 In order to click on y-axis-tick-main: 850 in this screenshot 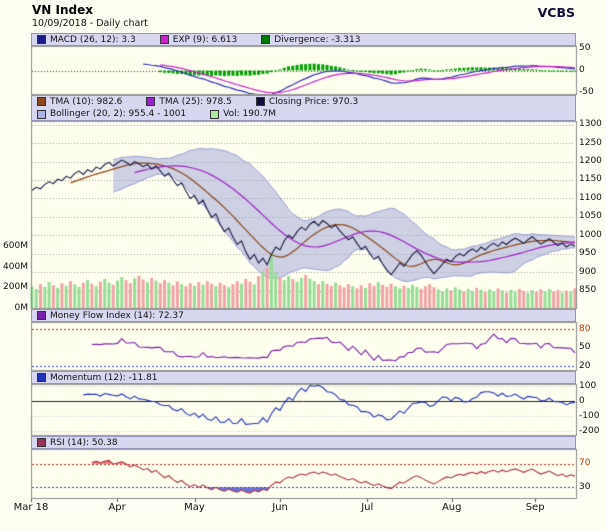, I will do `click(588, 290)`.